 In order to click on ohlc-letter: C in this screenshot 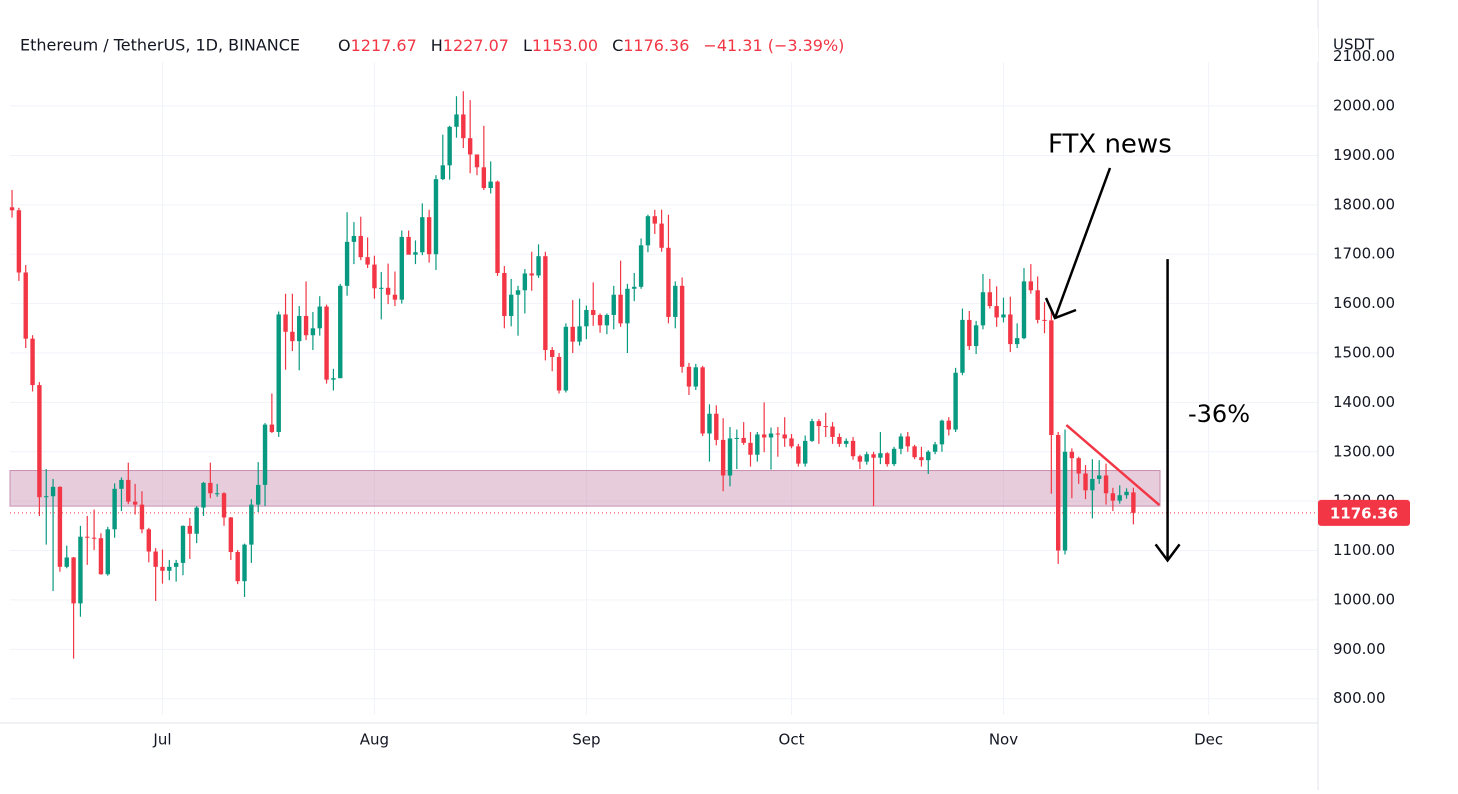, I will do `click(617, 45)`.